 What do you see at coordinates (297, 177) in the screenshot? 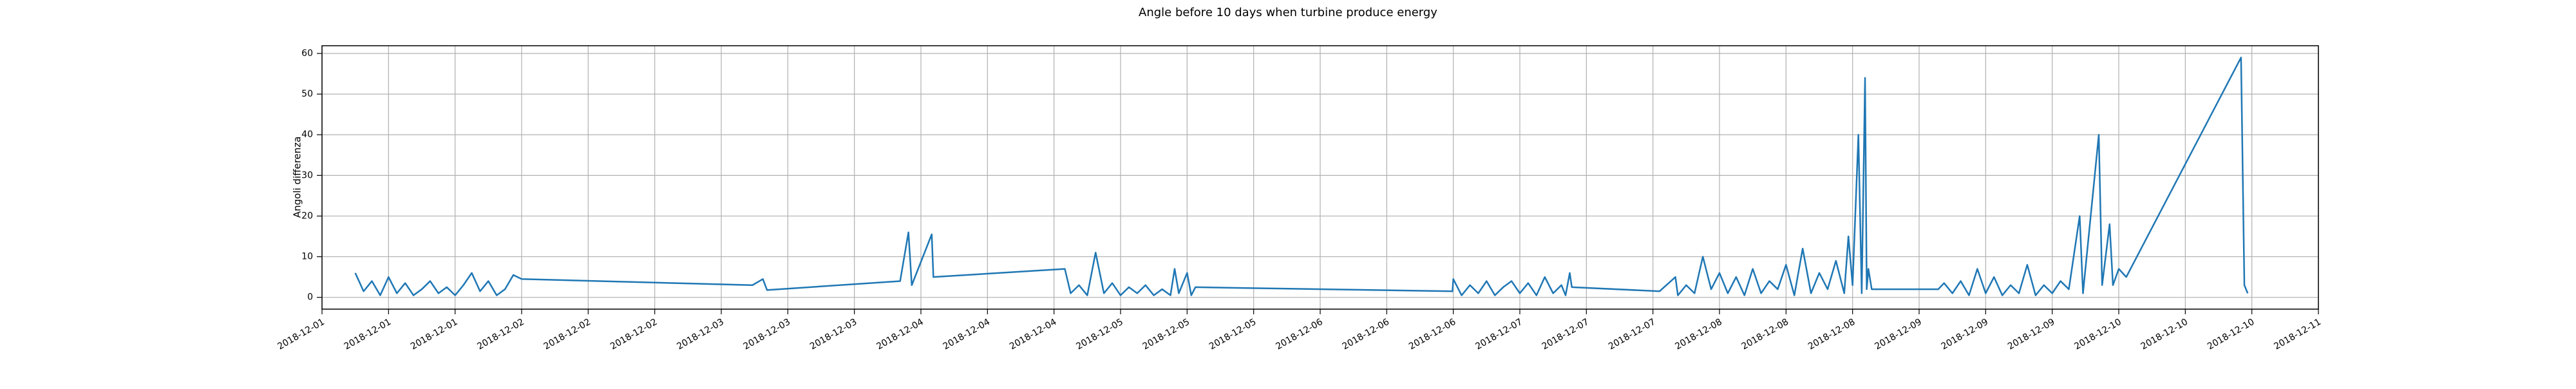
I see `y-axis-label: Angoli differenza` at bounding box center [297, 177].